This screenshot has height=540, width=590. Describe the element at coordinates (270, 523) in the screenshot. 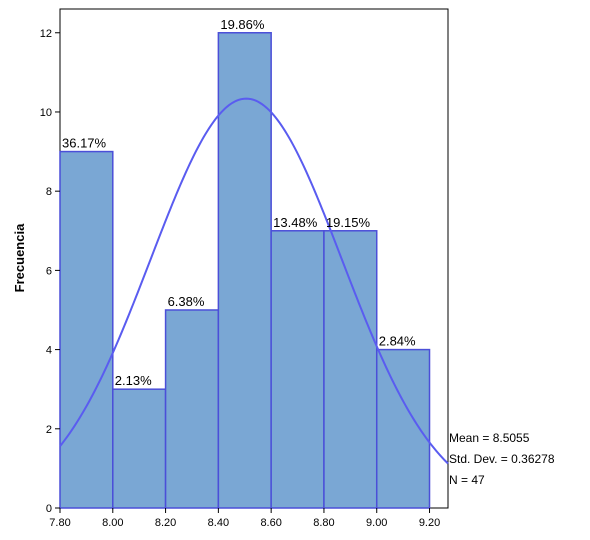

I see `x-tick-label: 8.60` at that location.